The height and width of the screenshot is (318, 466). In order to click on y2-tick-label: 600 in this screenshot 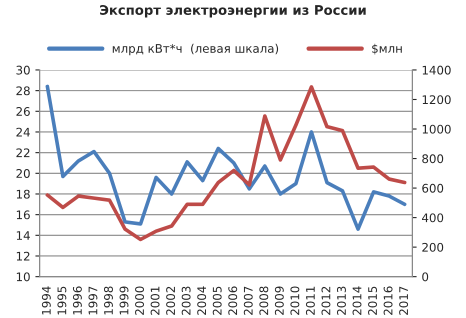, I will do `click(433, 188)`.